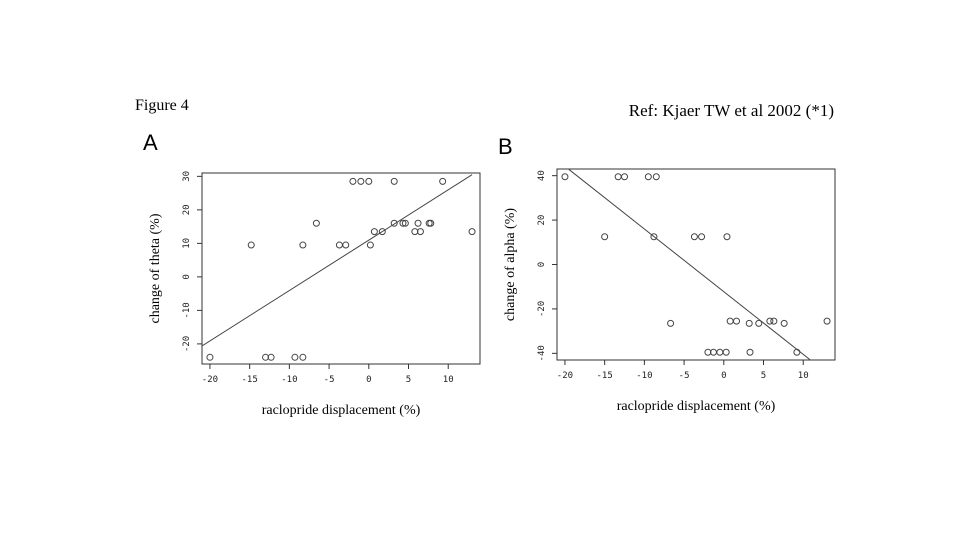 This screenshot has height=540, width=960. Describe the element at coordinates (210, 380) in the screenshot. I see `panel-a-x-tick-label: -20` at that location.